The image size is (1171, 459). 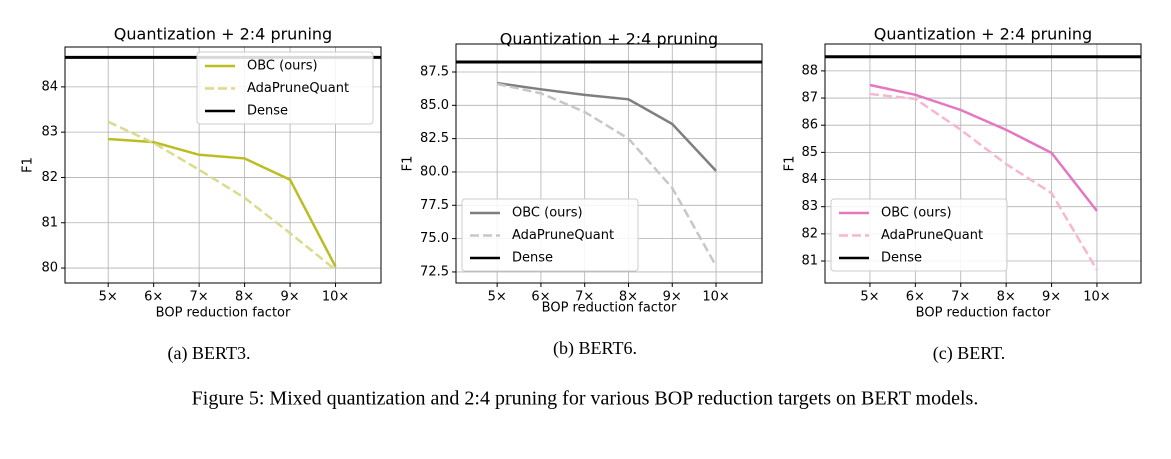 I want to click on y-tick-label: 85, so click(x=809, y=152).